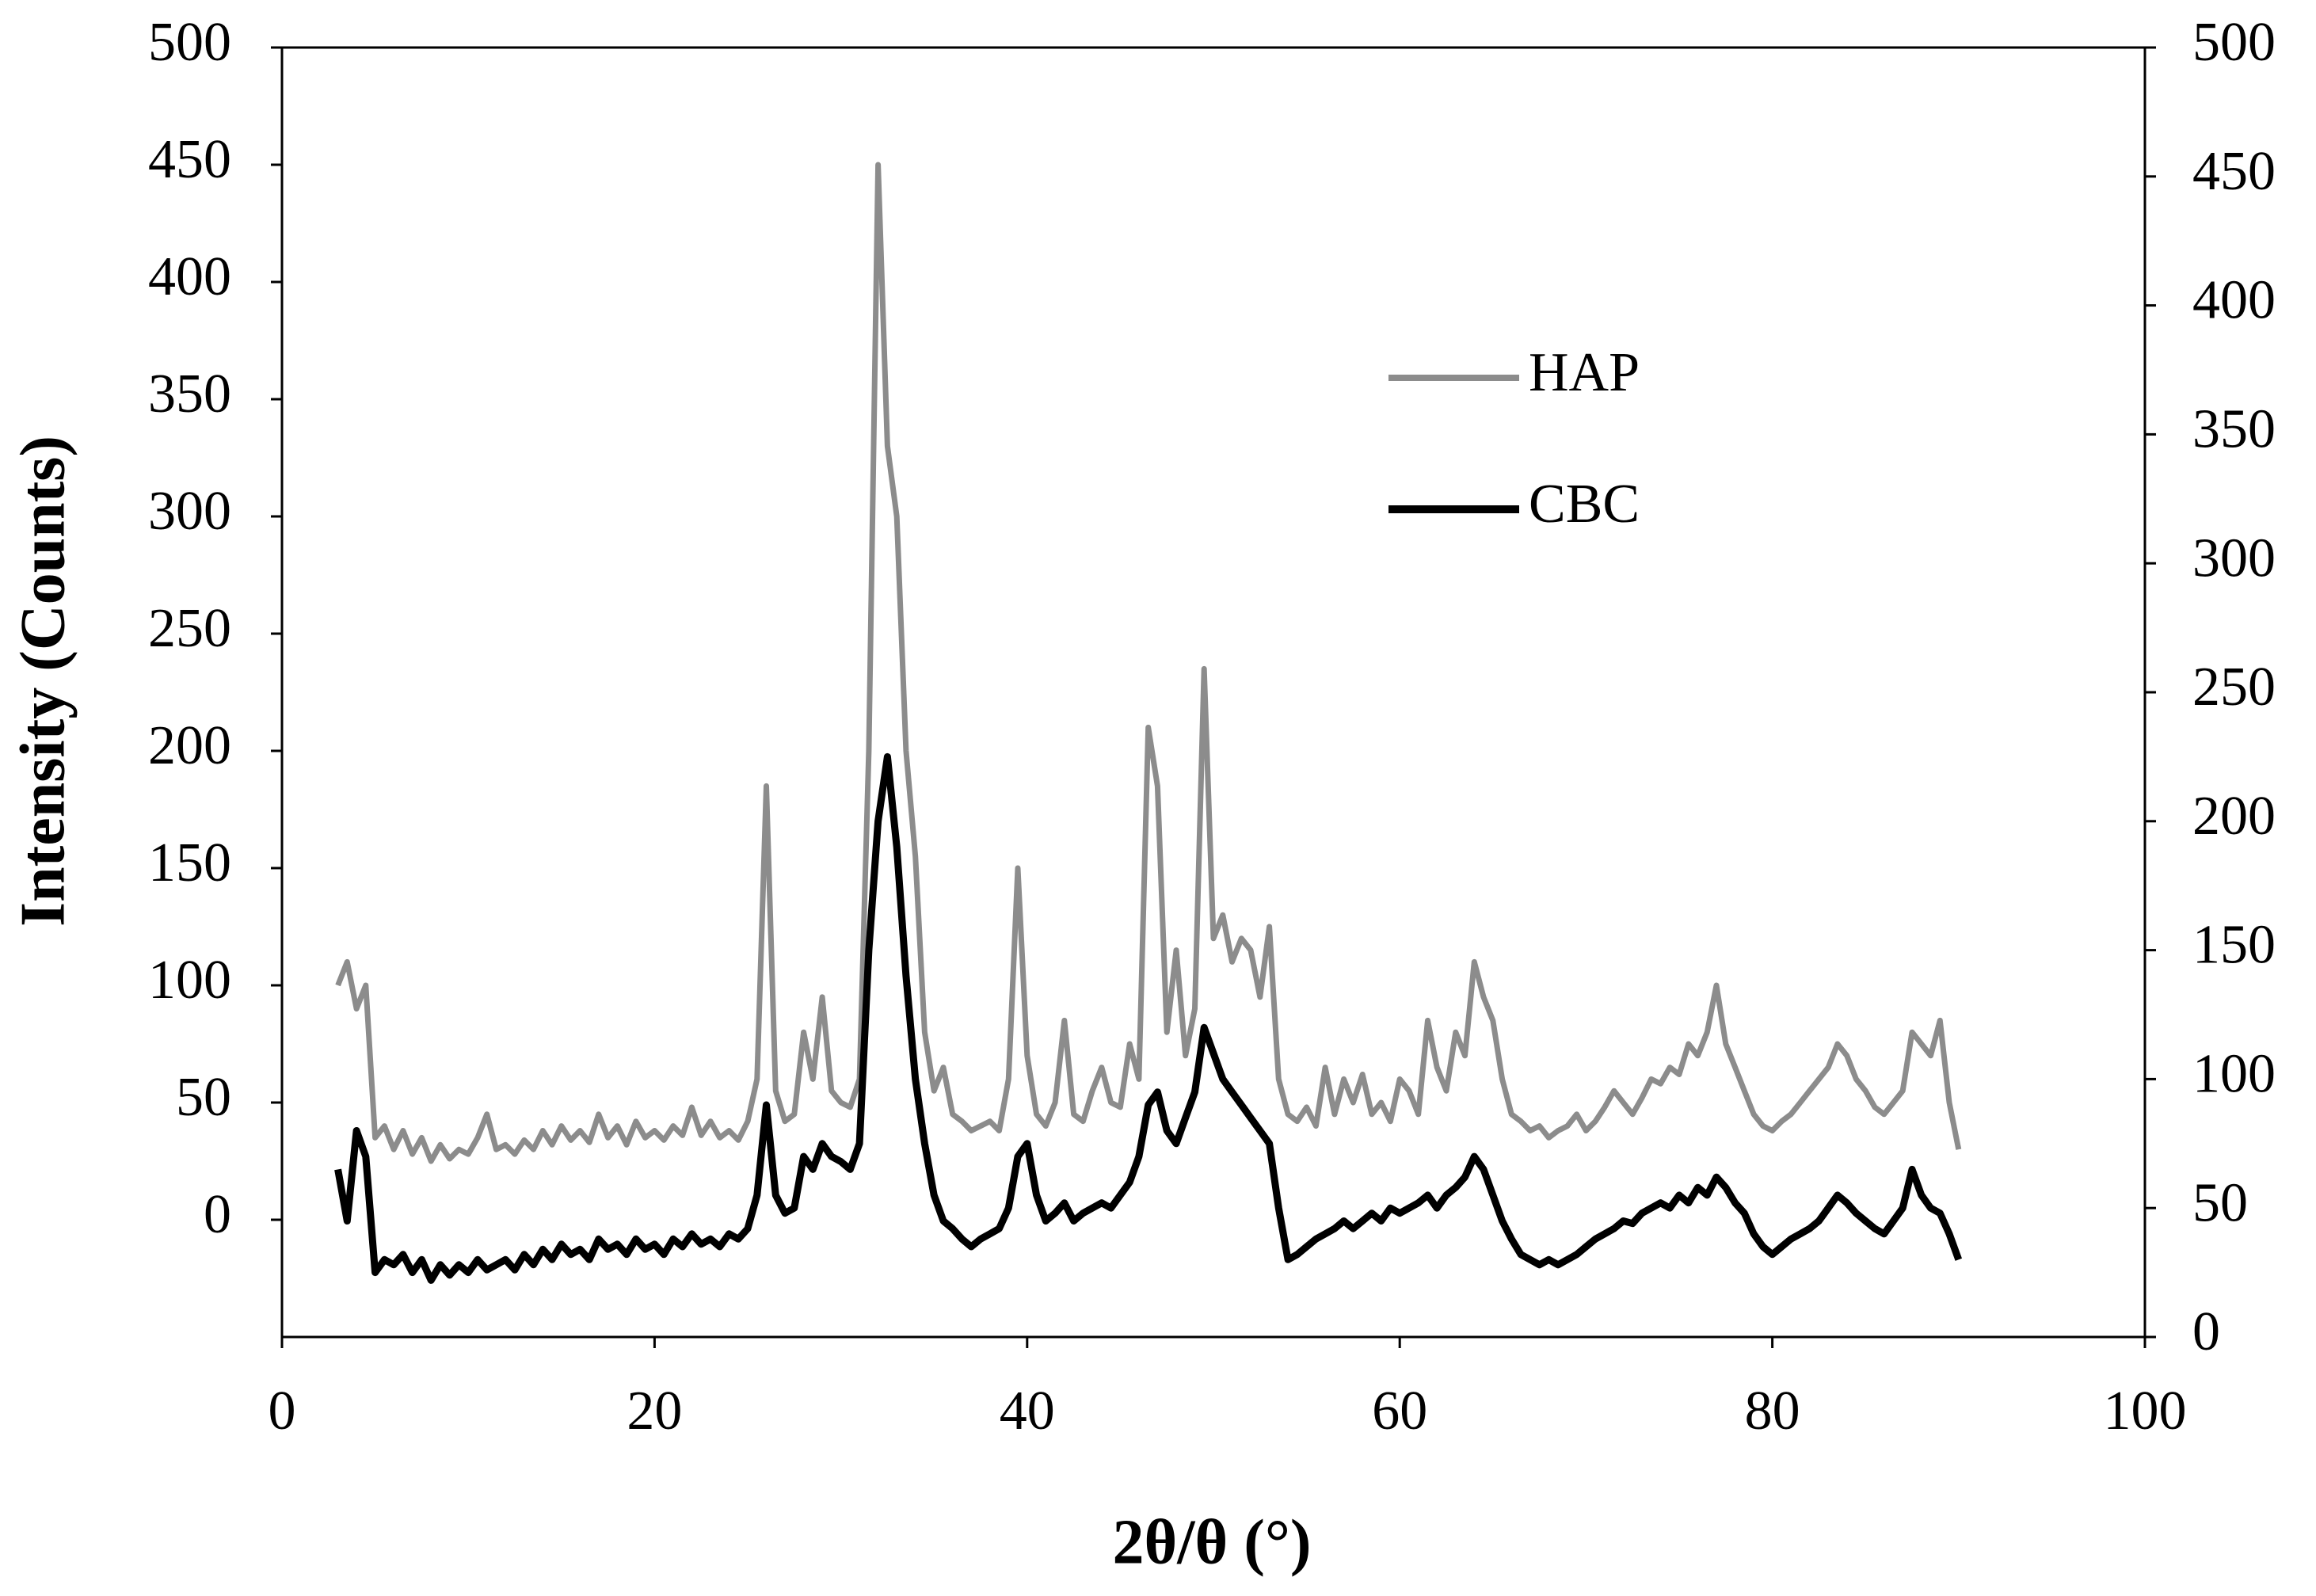  I want to click on y2-tick-label: 250, so click(2234, 687).